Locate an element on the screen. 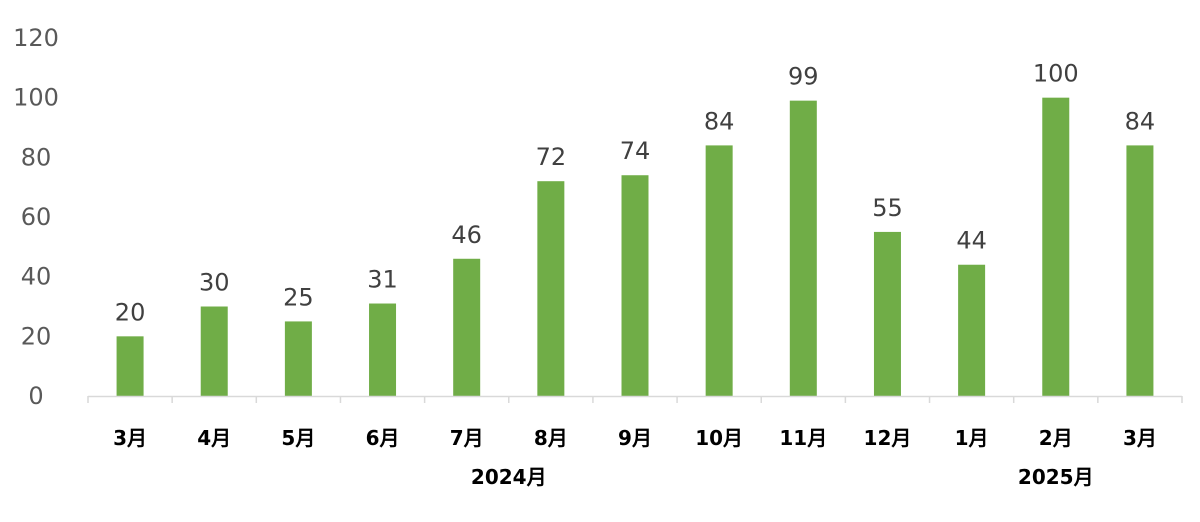 The image size is (1200, 522). data-label-9: 55 is located at coordinates (887, 208).